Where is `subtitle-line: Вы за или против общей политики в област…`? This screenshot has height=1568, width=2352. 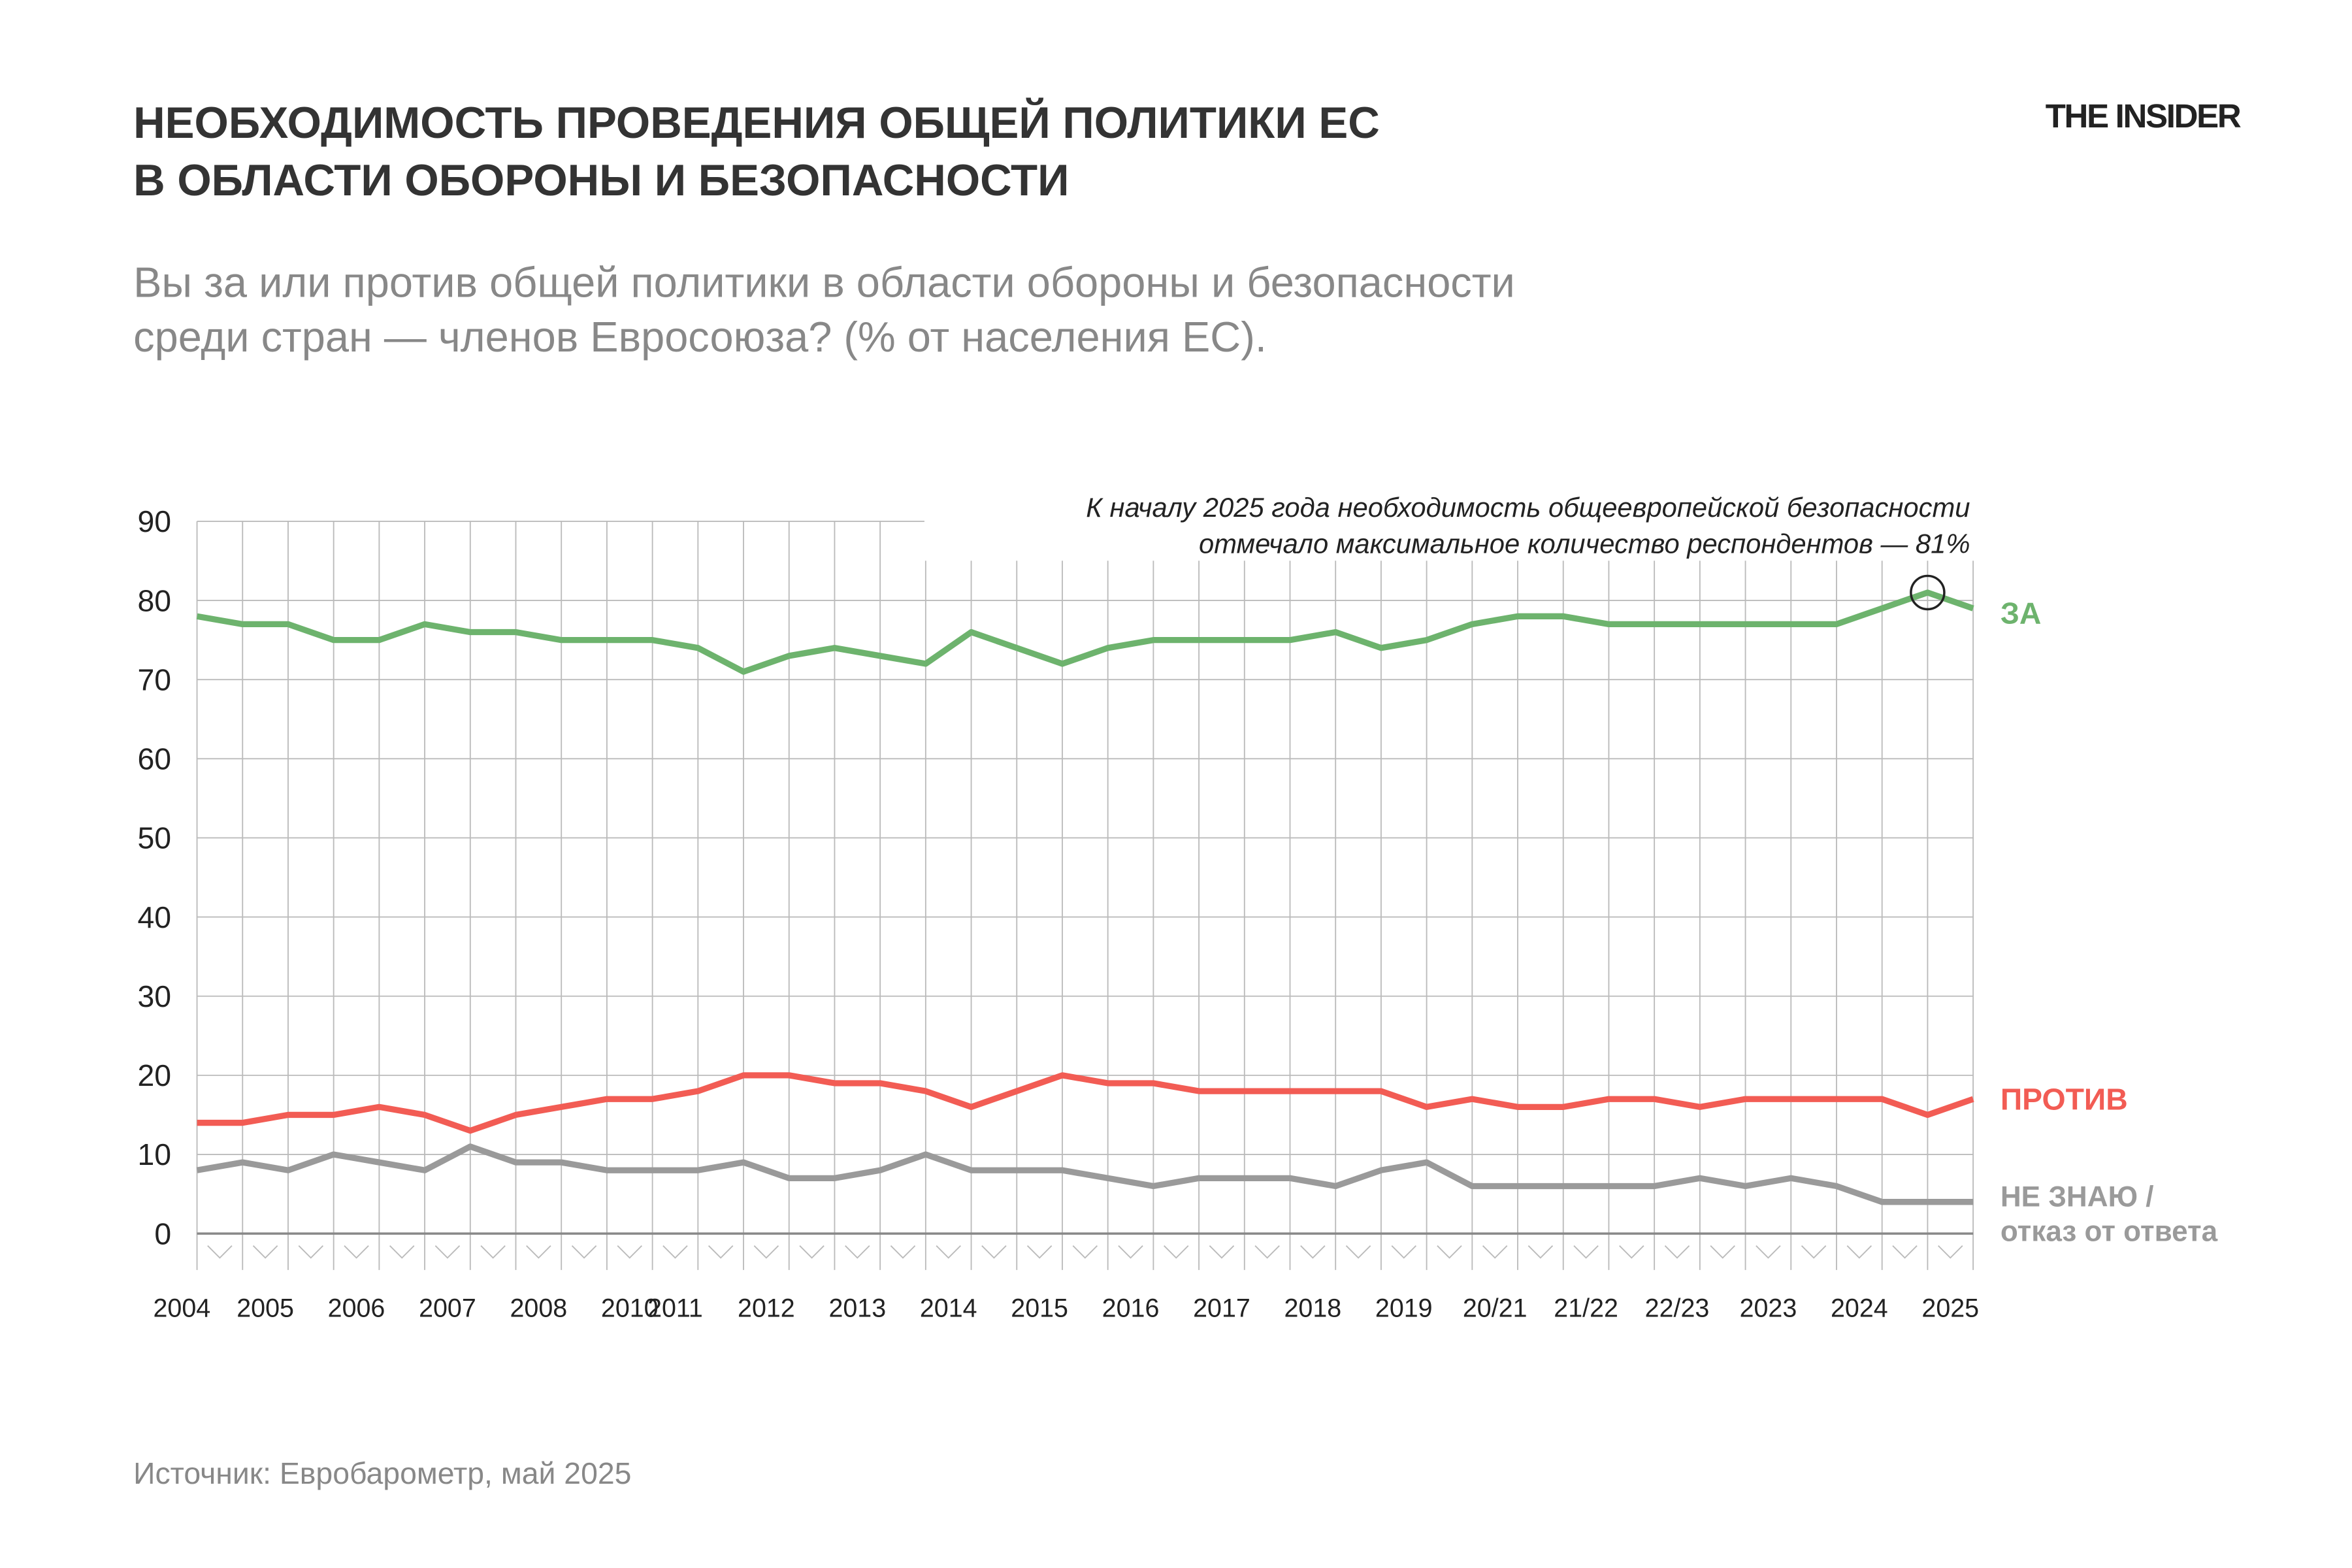
subtitle-line: Вы за или против общей политики в област… is located at coordinates (824, 282).